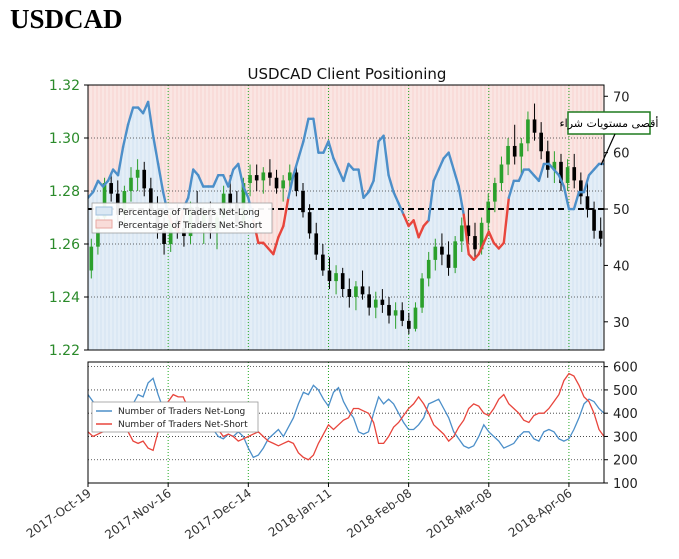 The width and height of the screenshot is (679, 559). I want to click on price-tick-label: 1.30, so click(64, 139).